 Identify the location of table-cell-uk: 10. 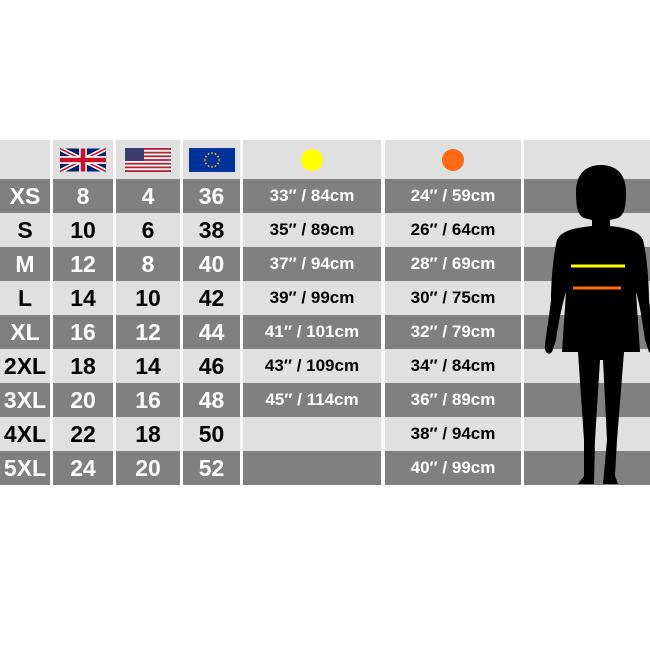
(83, 230).